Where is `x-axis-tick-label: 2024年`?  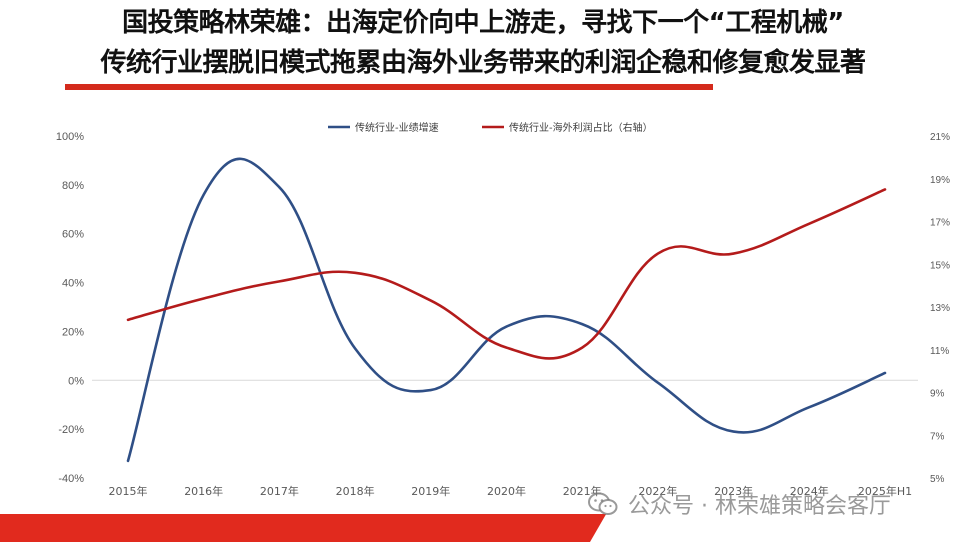
x-axis-tick-label: 2024年 is located at coordinates (809, 491).